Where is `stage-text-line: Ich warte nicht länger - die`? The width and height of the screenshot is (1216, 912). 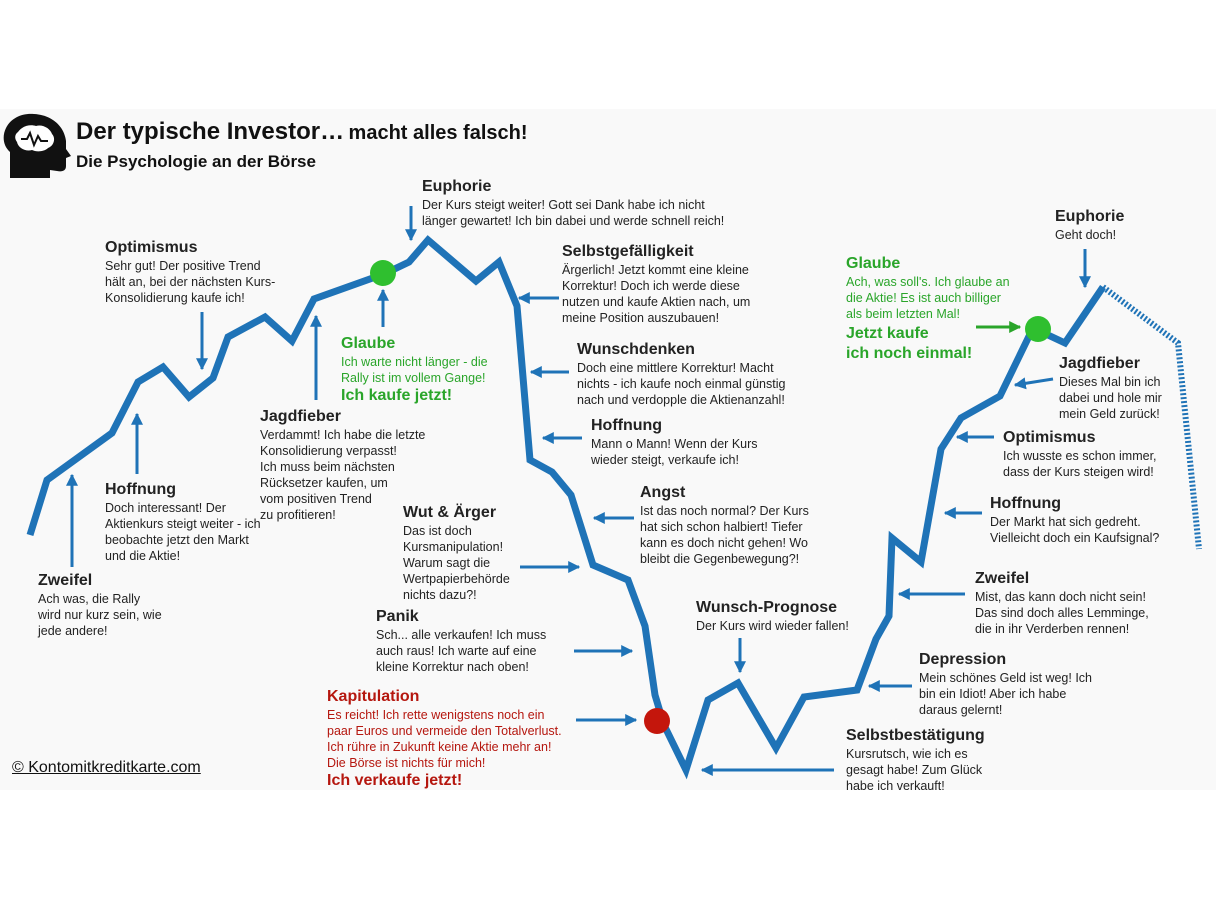
stage-text-line: Ich warte nicht länger - die is located at coordinates (414, 362).